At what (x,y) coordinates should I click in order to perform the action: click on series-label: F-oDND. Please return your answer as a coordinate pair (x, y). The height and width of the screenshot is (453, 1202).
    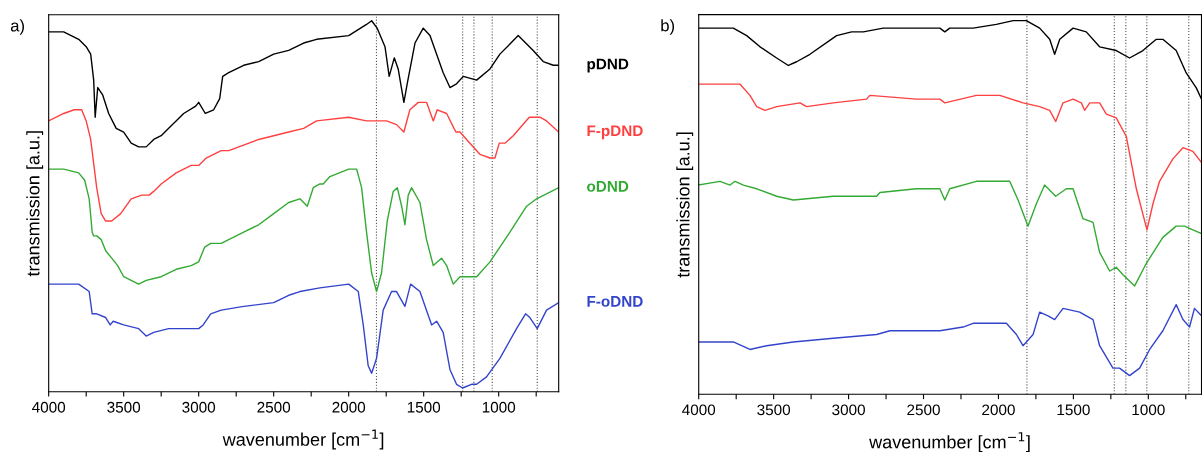
    Looking at the image, I should click on (615, 301).